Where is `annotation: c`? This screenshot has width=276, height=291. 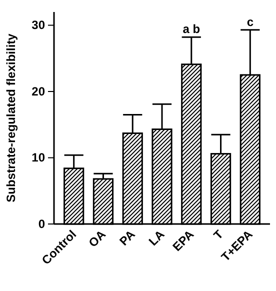
annotation: c is located at coordinates (250, 21).